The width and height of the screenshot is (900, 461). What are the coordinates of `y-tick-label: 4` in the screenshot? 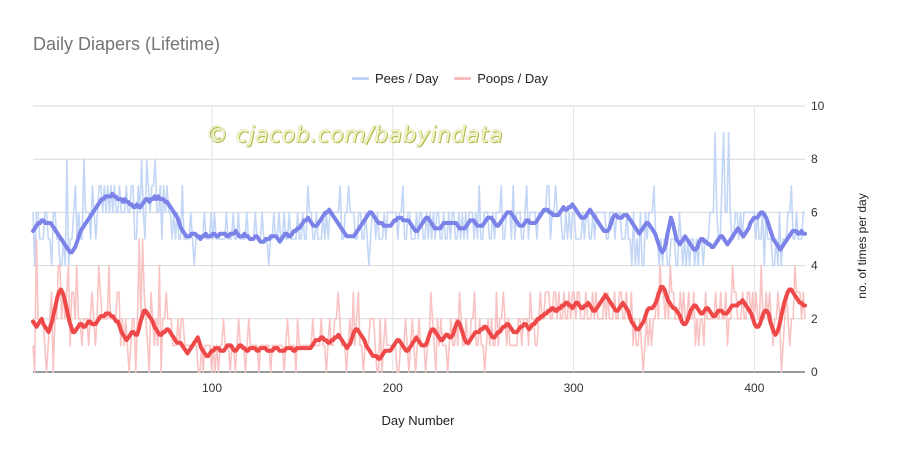 It's located at (814, 266).